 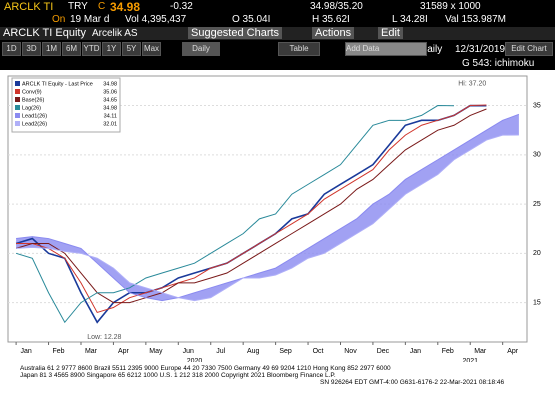 What do you see at coordinates (410, 19) in the screenshot?
I see `low: L 34.28I` at bounding box center [410, 19].